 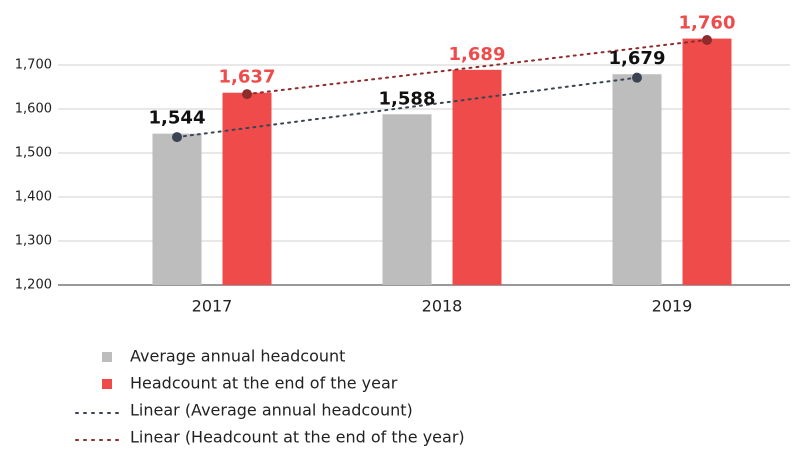 I want to click on y-tick-label: 1,200, so click(x=33, y=285).